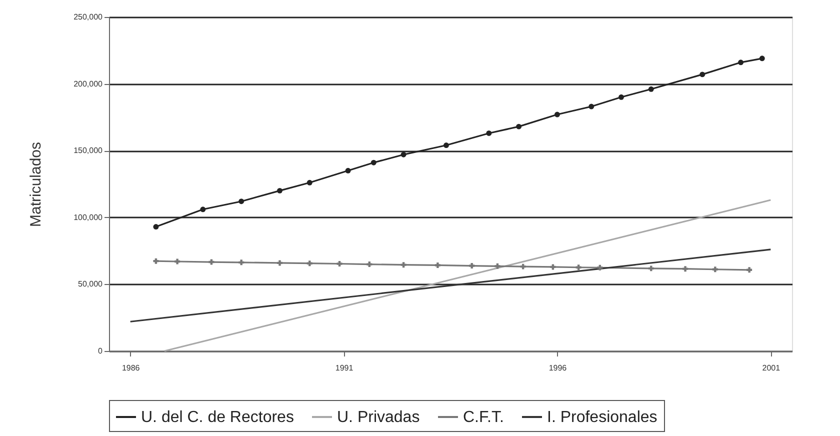 Image resolution: width=840 pixels, height=436 pixels. What do you see at coordinates (602, 417) in the screenshot?
I see `legend-label: I. Profesionales` at bounding box center [602, 417].